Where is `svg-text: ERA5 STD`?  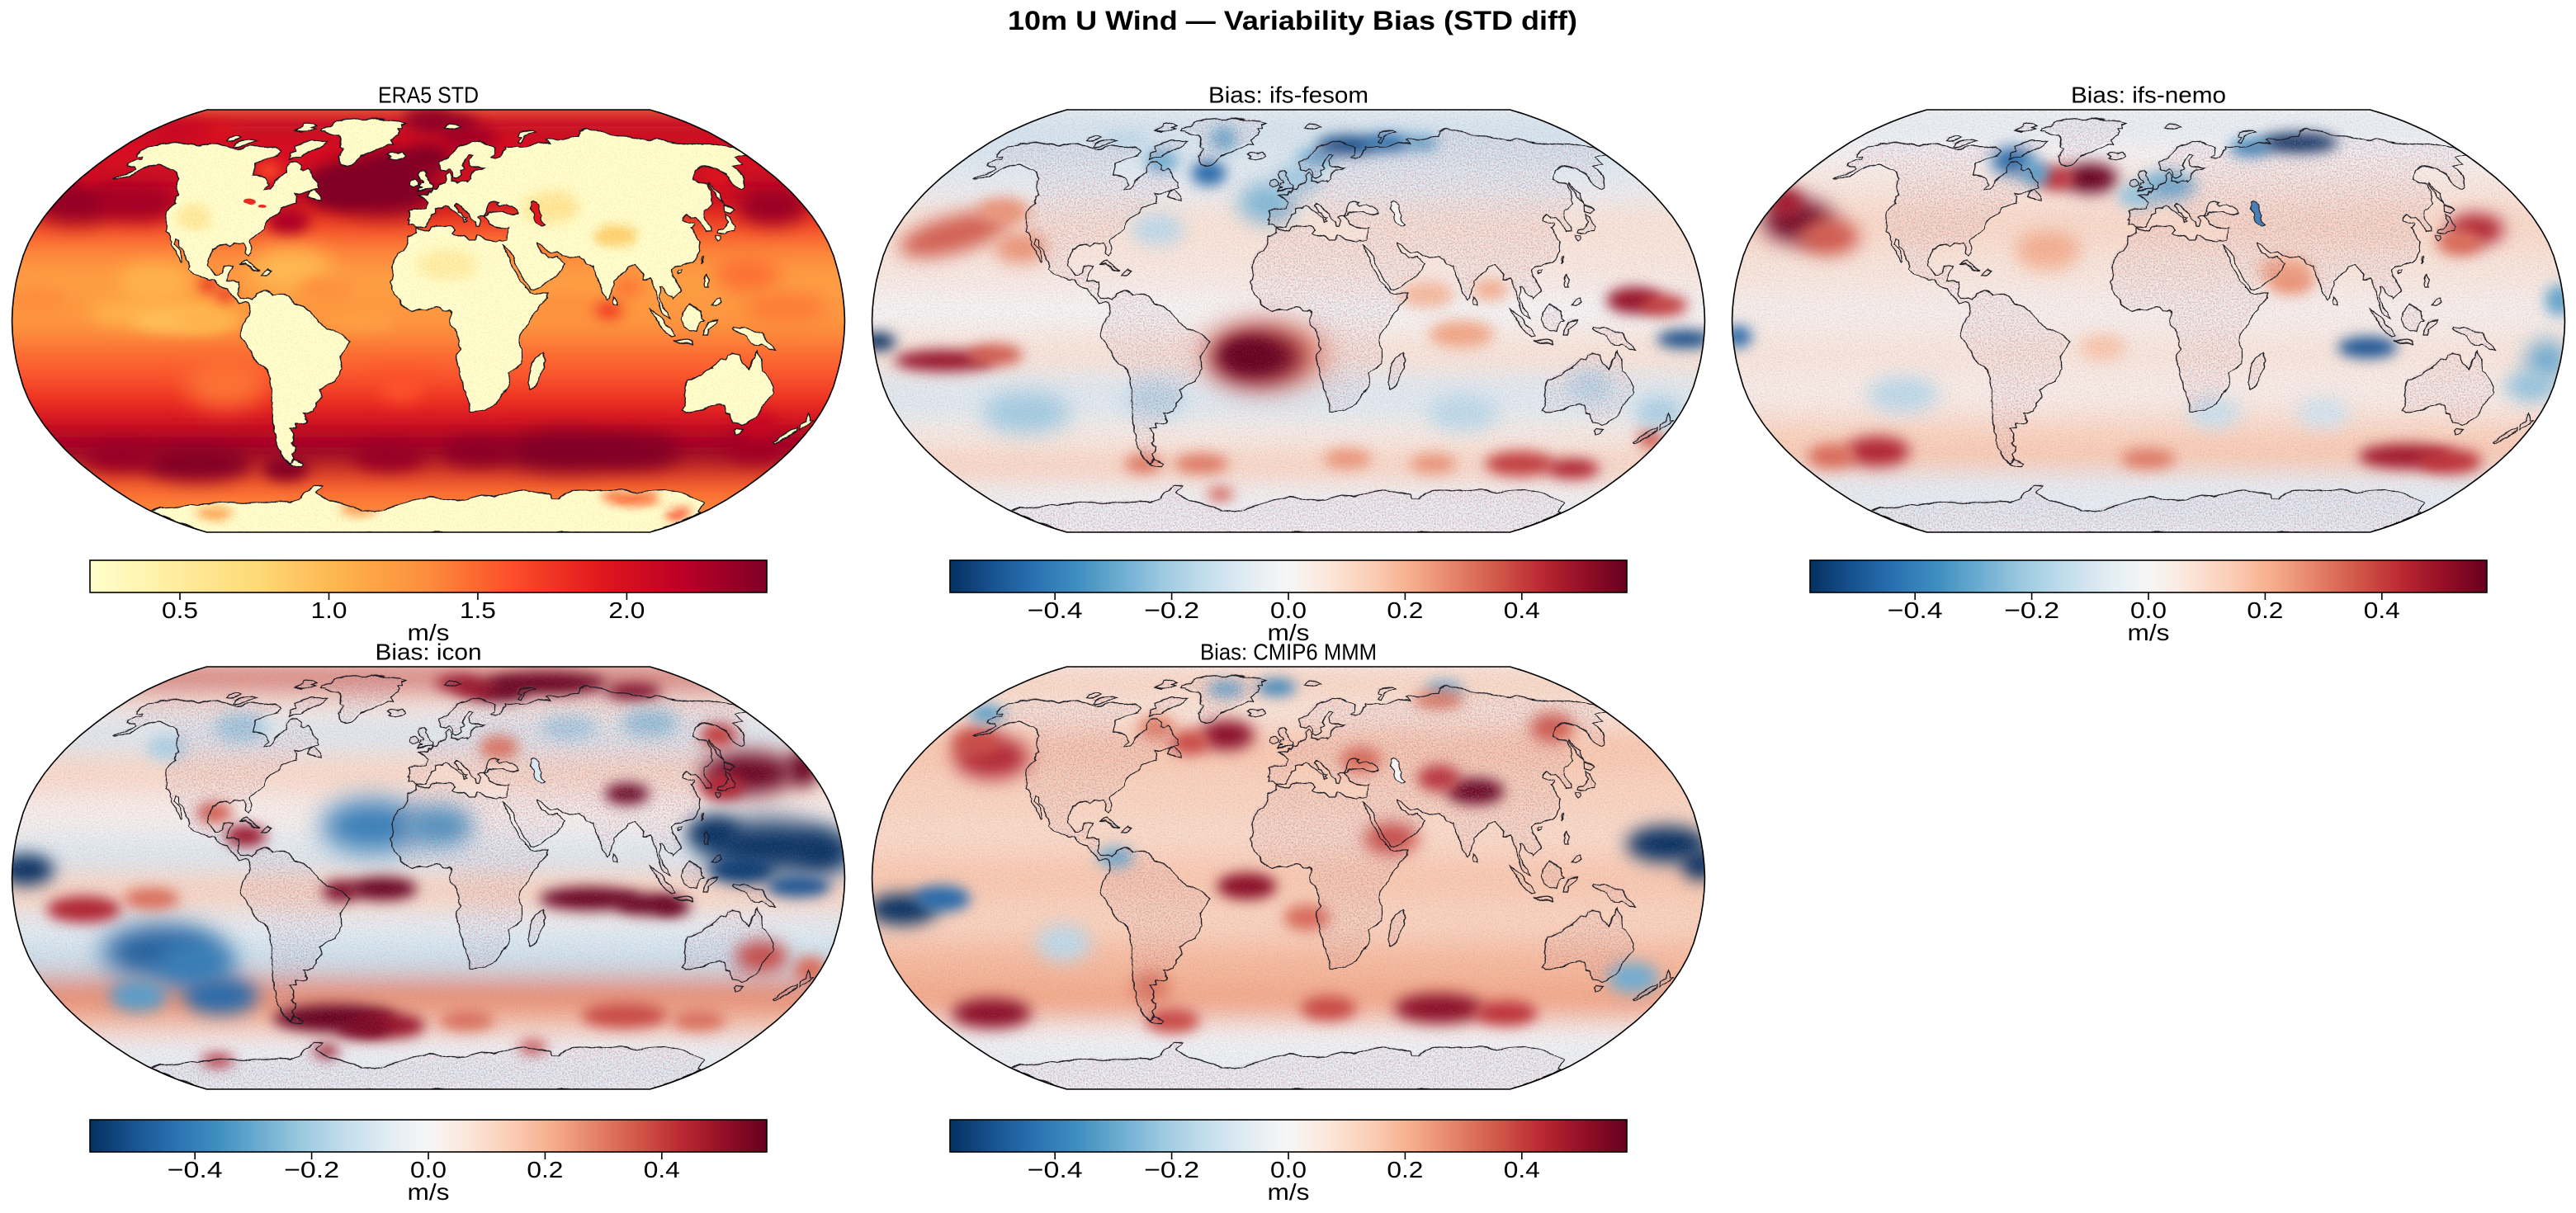 svg-text: ERA5 STD is located at coordinates (428, 95).